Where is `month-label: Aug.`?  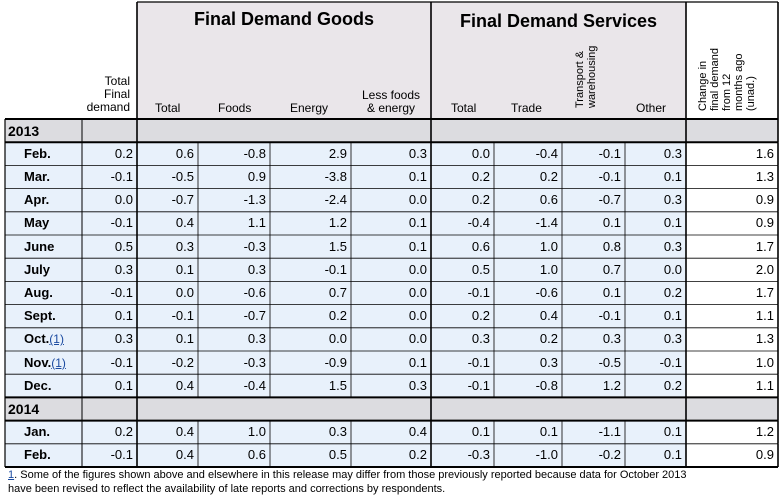
month-label: Aug. is located at coordinates (38, 292).